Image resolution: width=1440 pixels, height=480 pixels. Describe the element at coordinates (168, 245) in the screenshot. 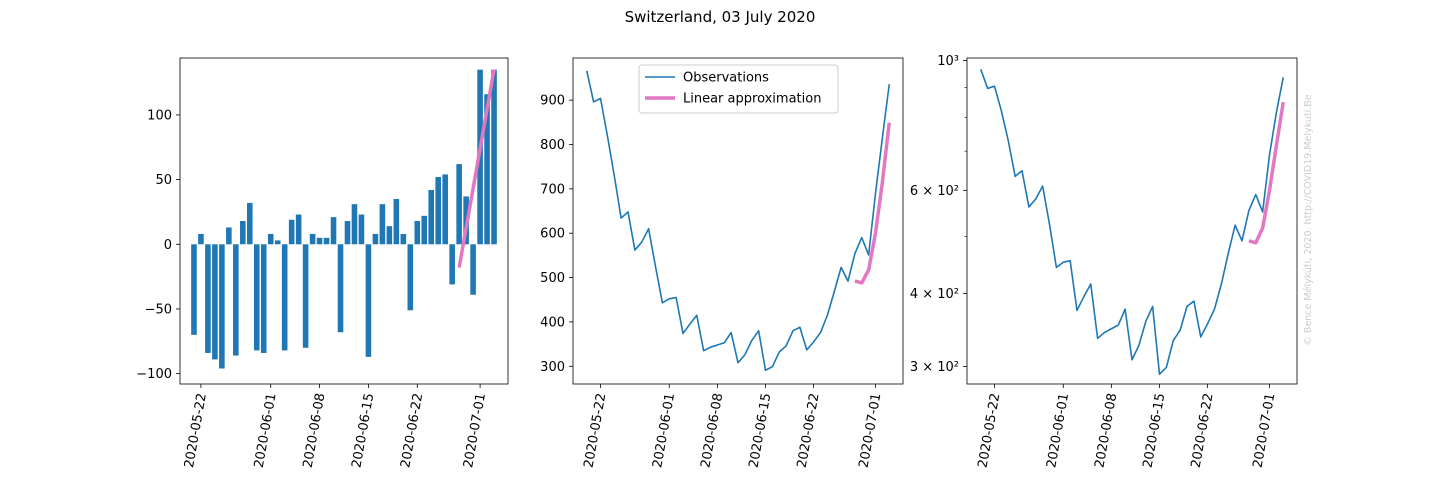

I see `y-tick-label: 0` at that location.